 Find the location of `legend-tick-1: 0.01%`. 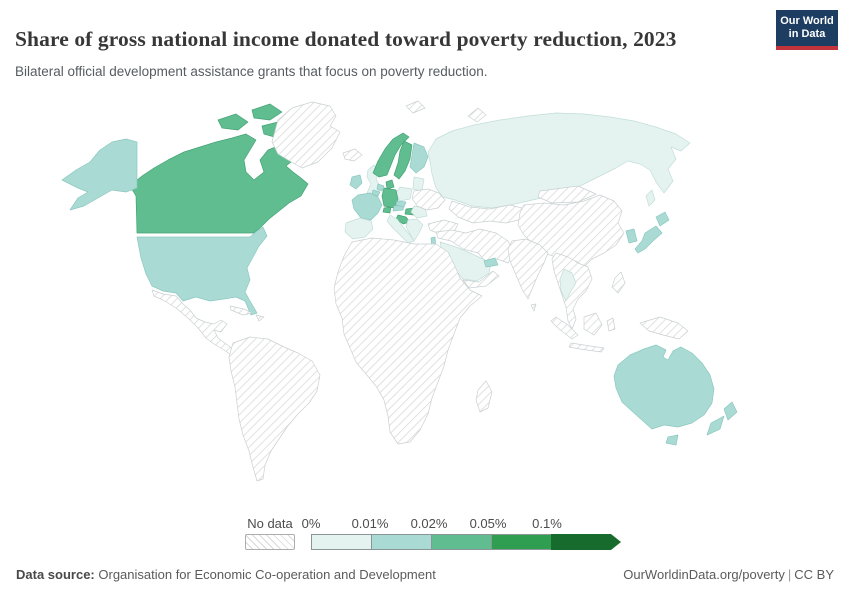

legend-tick-1: 0.01% is located at coordinates (370, 523).